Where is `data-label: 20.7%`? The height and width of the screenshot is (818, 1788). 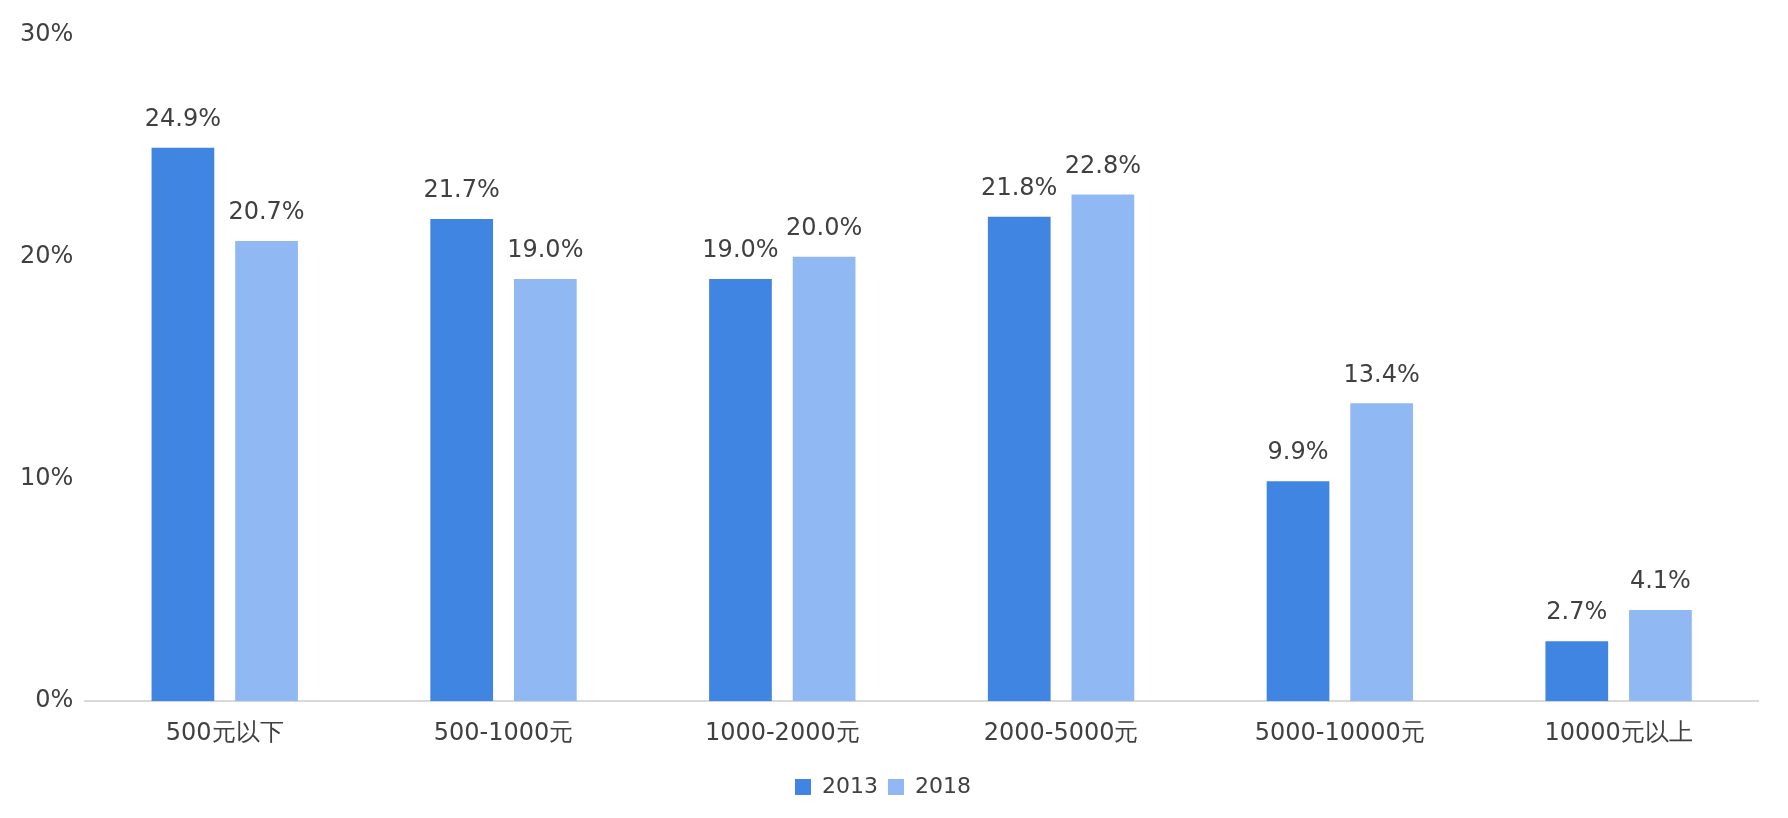
data-label: 20.7% is located at coordinates (266, 211).